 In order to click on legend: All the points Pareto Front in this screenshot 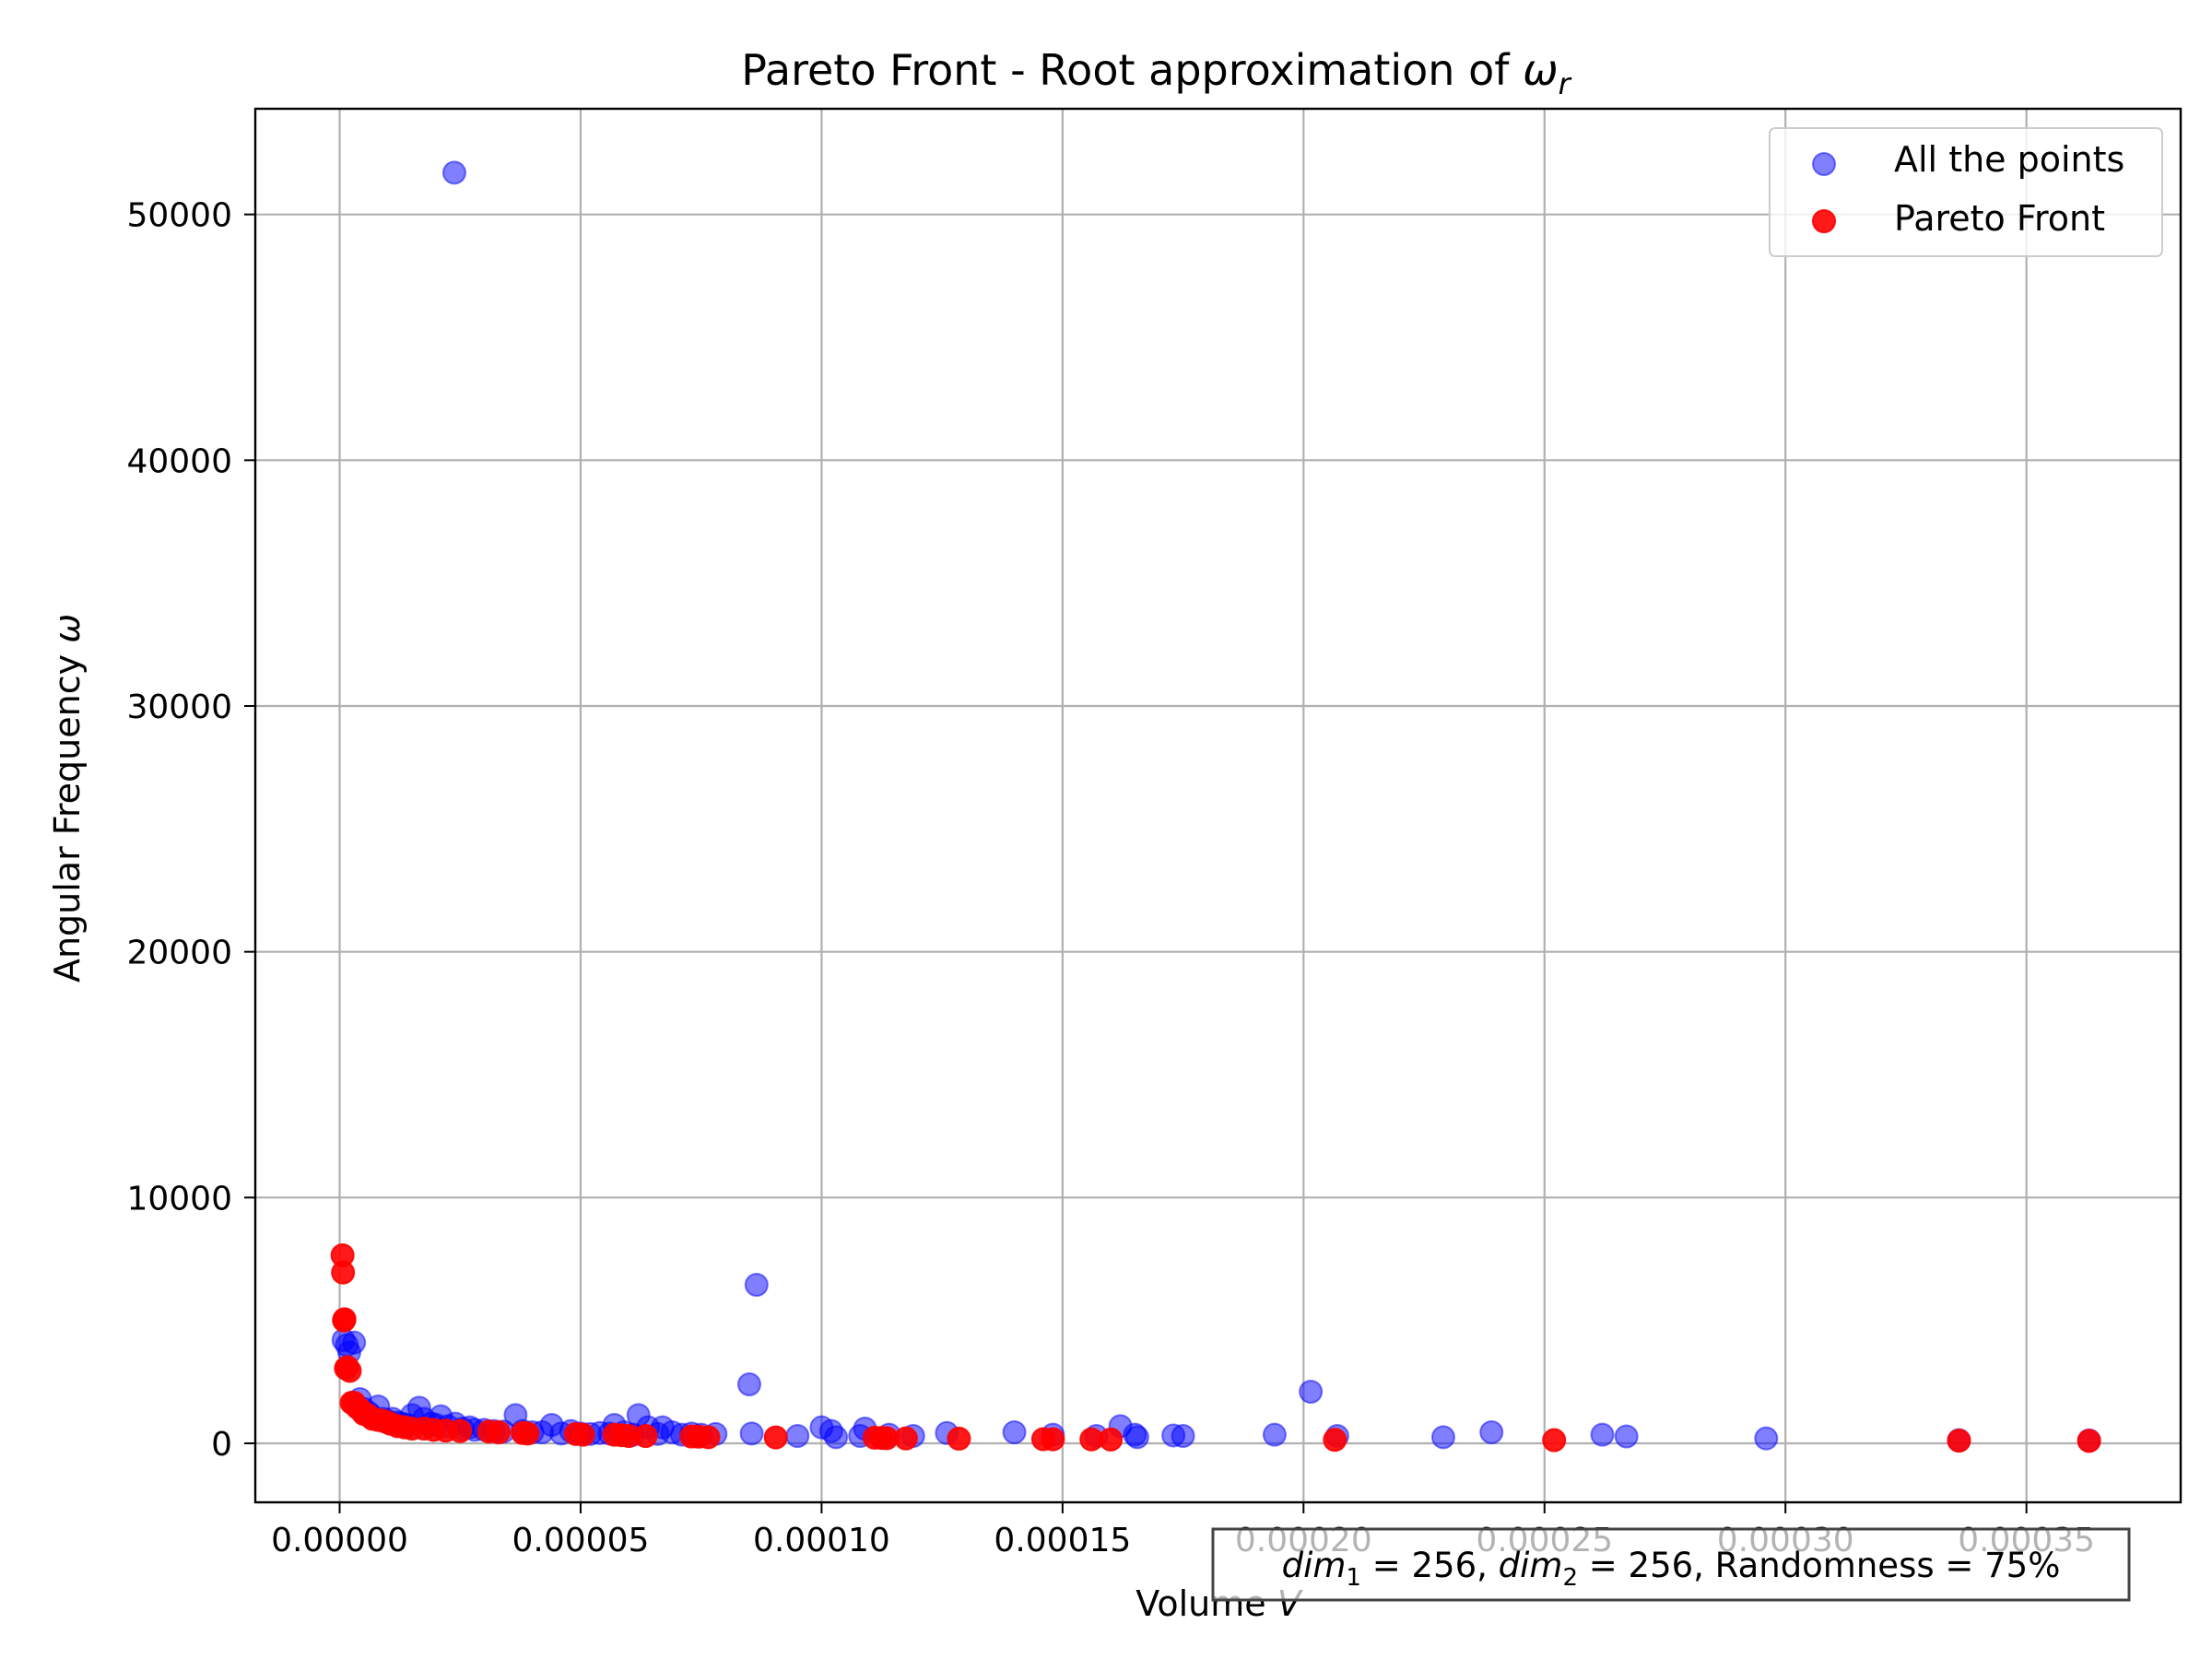, I will do `click(1966, 192)`.